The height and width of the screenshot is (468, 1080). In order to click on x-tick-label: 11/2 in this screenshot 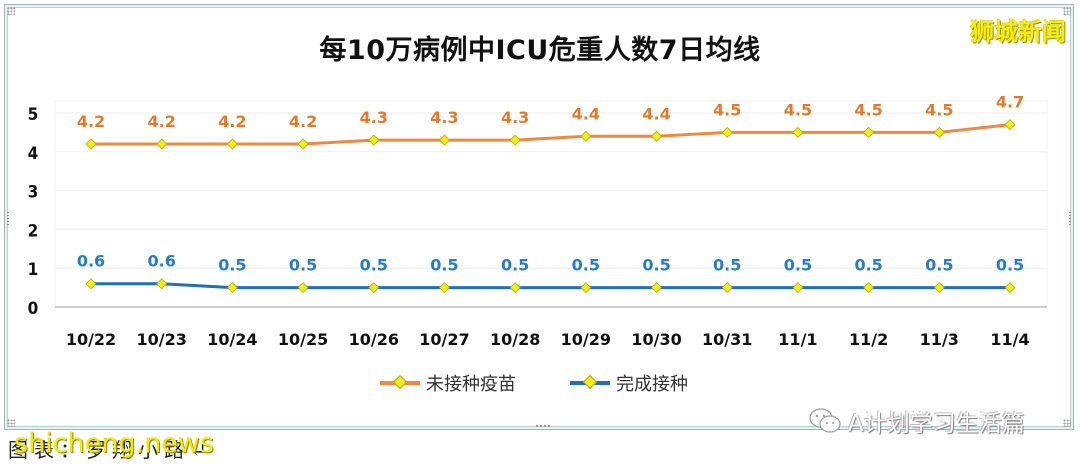, I will do `click(868, 339)`.